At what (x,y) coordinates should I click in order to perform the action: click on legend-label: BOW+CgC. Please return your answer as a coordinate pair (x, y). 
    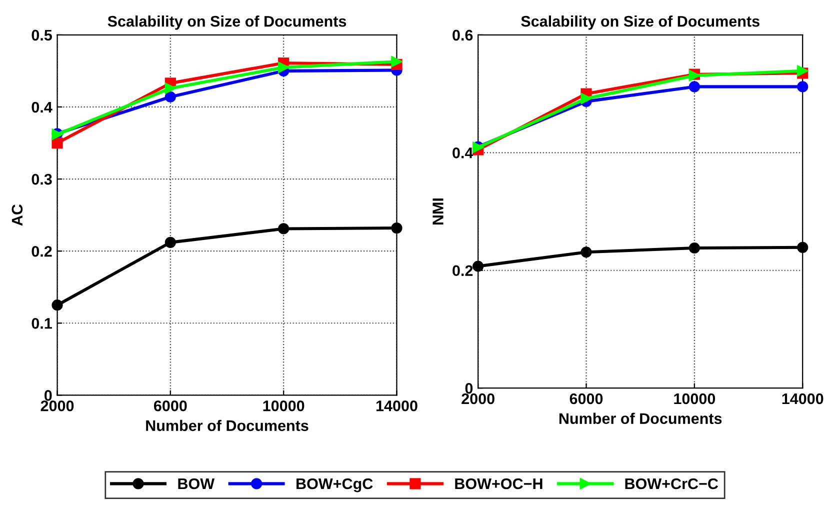
    Looking at the image, I should click on (334, 485).